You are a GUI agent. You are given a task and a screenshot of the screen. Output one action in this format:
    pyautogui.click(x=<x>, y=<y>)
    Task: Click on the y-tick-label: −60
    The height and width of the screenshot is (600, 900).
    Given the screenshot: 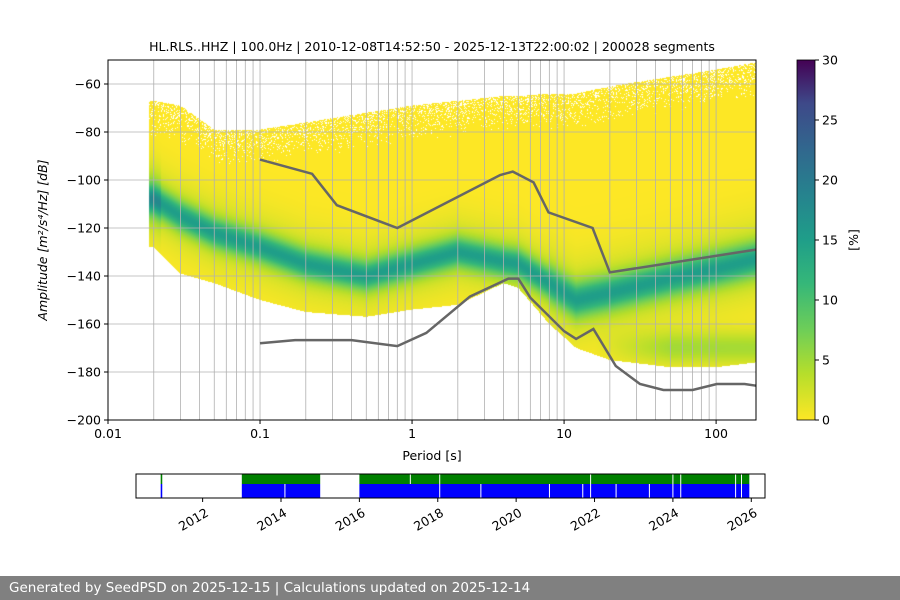 What is the action you would take?
    pyautogui.click(x=88, y=84)
    